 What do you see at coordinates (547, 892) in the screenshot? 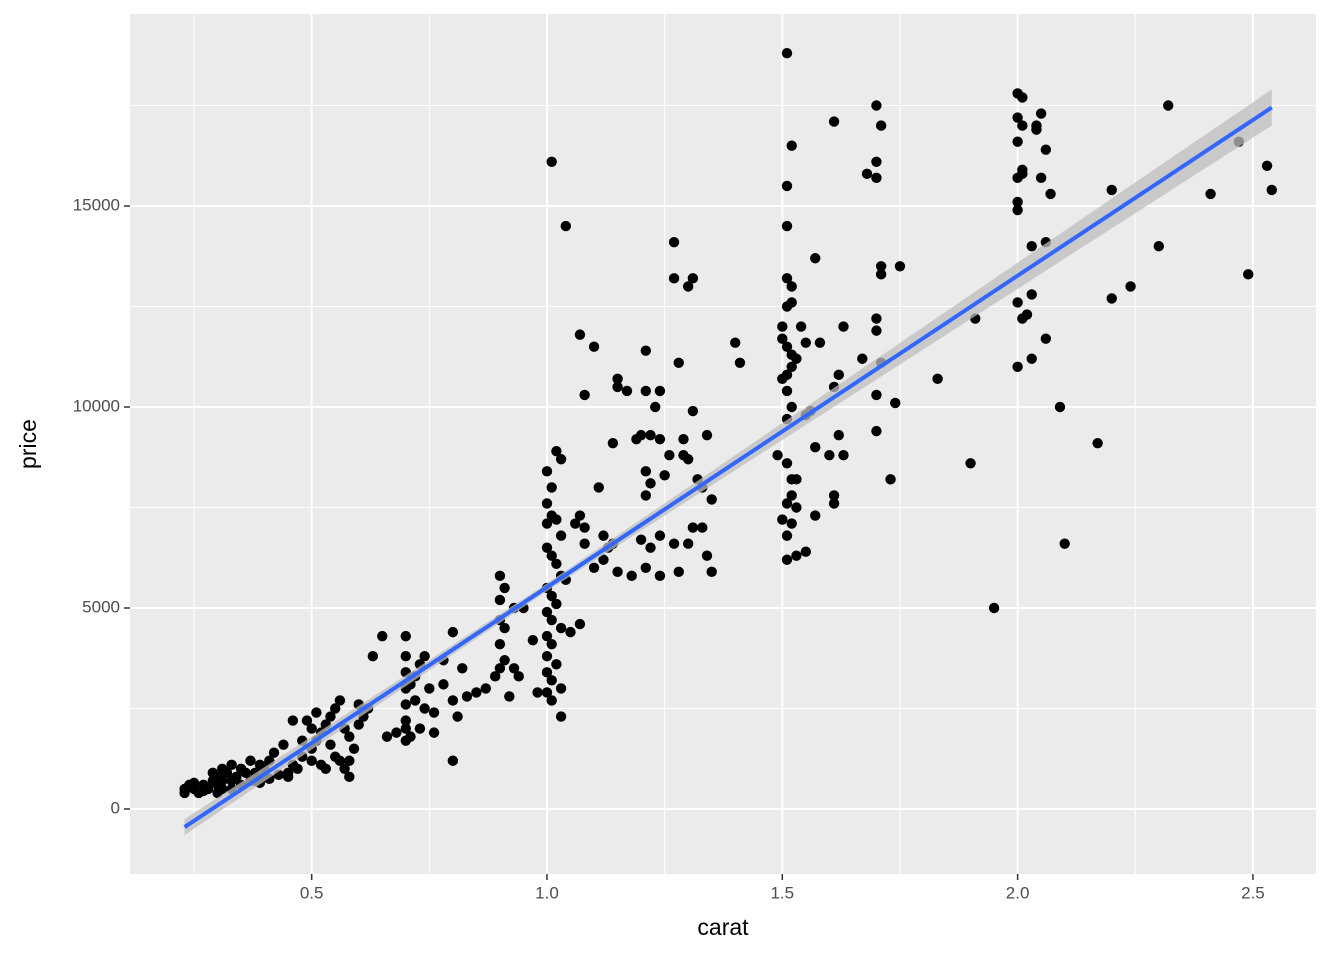
I see `x-tick-label: 1.0` at bounding box center [547, 892].